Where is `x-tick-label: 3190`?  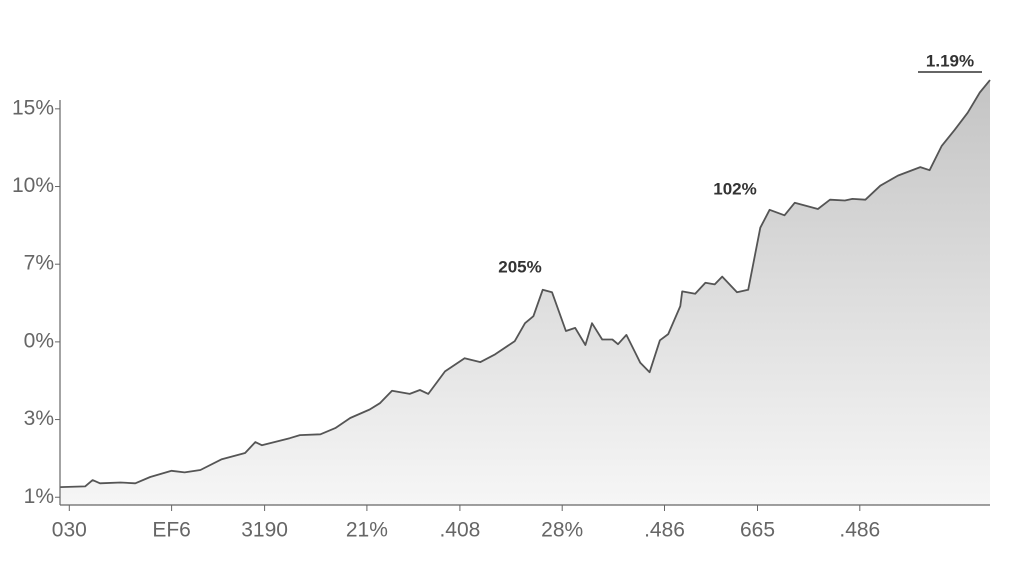 x-tick-label: 3190 is located at coordinates (264, 530).